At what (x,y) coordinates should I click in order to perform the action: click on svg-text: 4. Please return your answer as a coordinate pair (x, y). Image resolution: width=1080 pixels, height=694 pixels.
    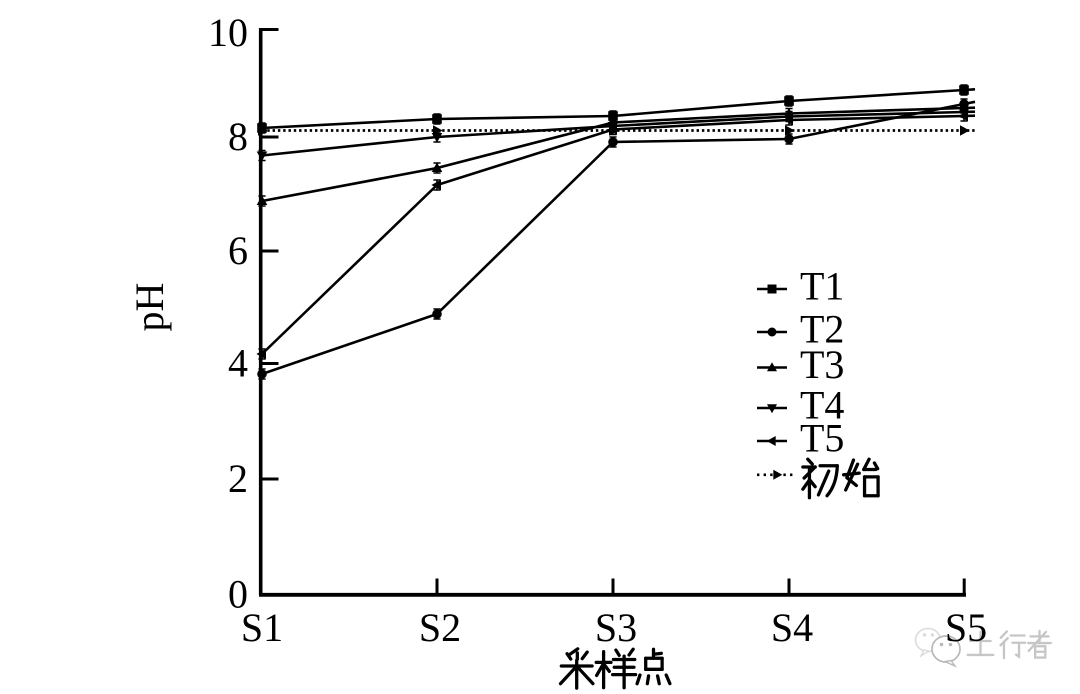
    Looking at the image, I should click on (238, 363).